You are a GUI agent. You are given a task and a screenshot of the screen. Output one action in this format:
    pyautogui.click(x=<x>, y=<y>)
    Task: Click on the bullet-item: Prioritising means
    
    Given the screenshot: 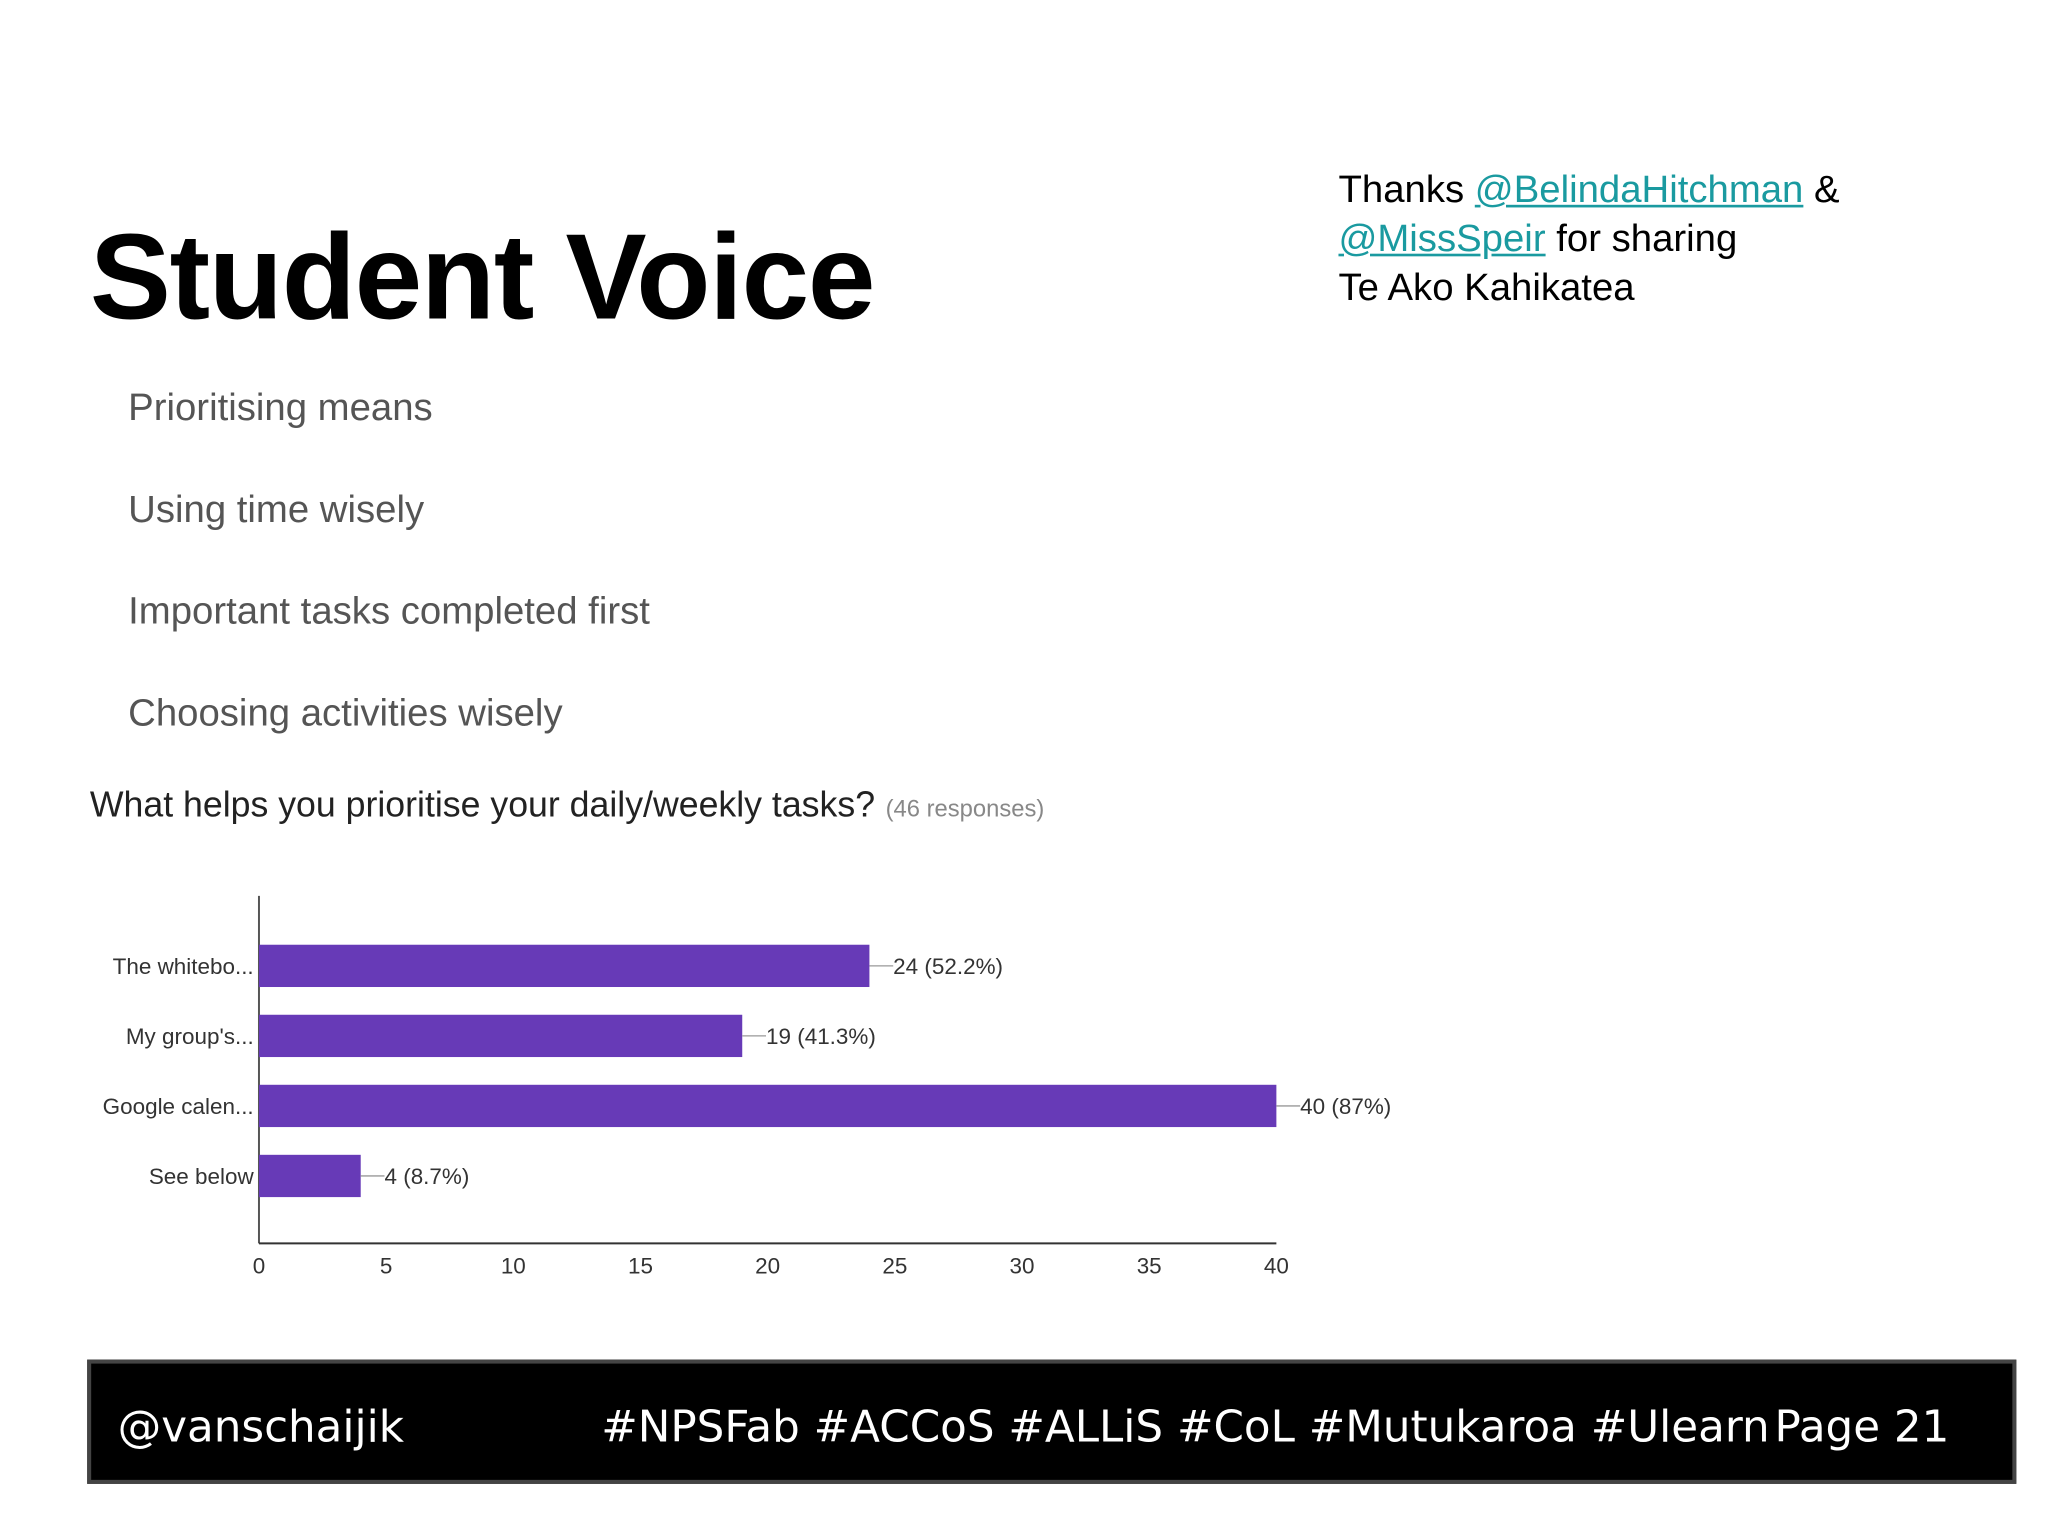 What is the action you would take?
    pyautogui.click(x=280, y=408)
    